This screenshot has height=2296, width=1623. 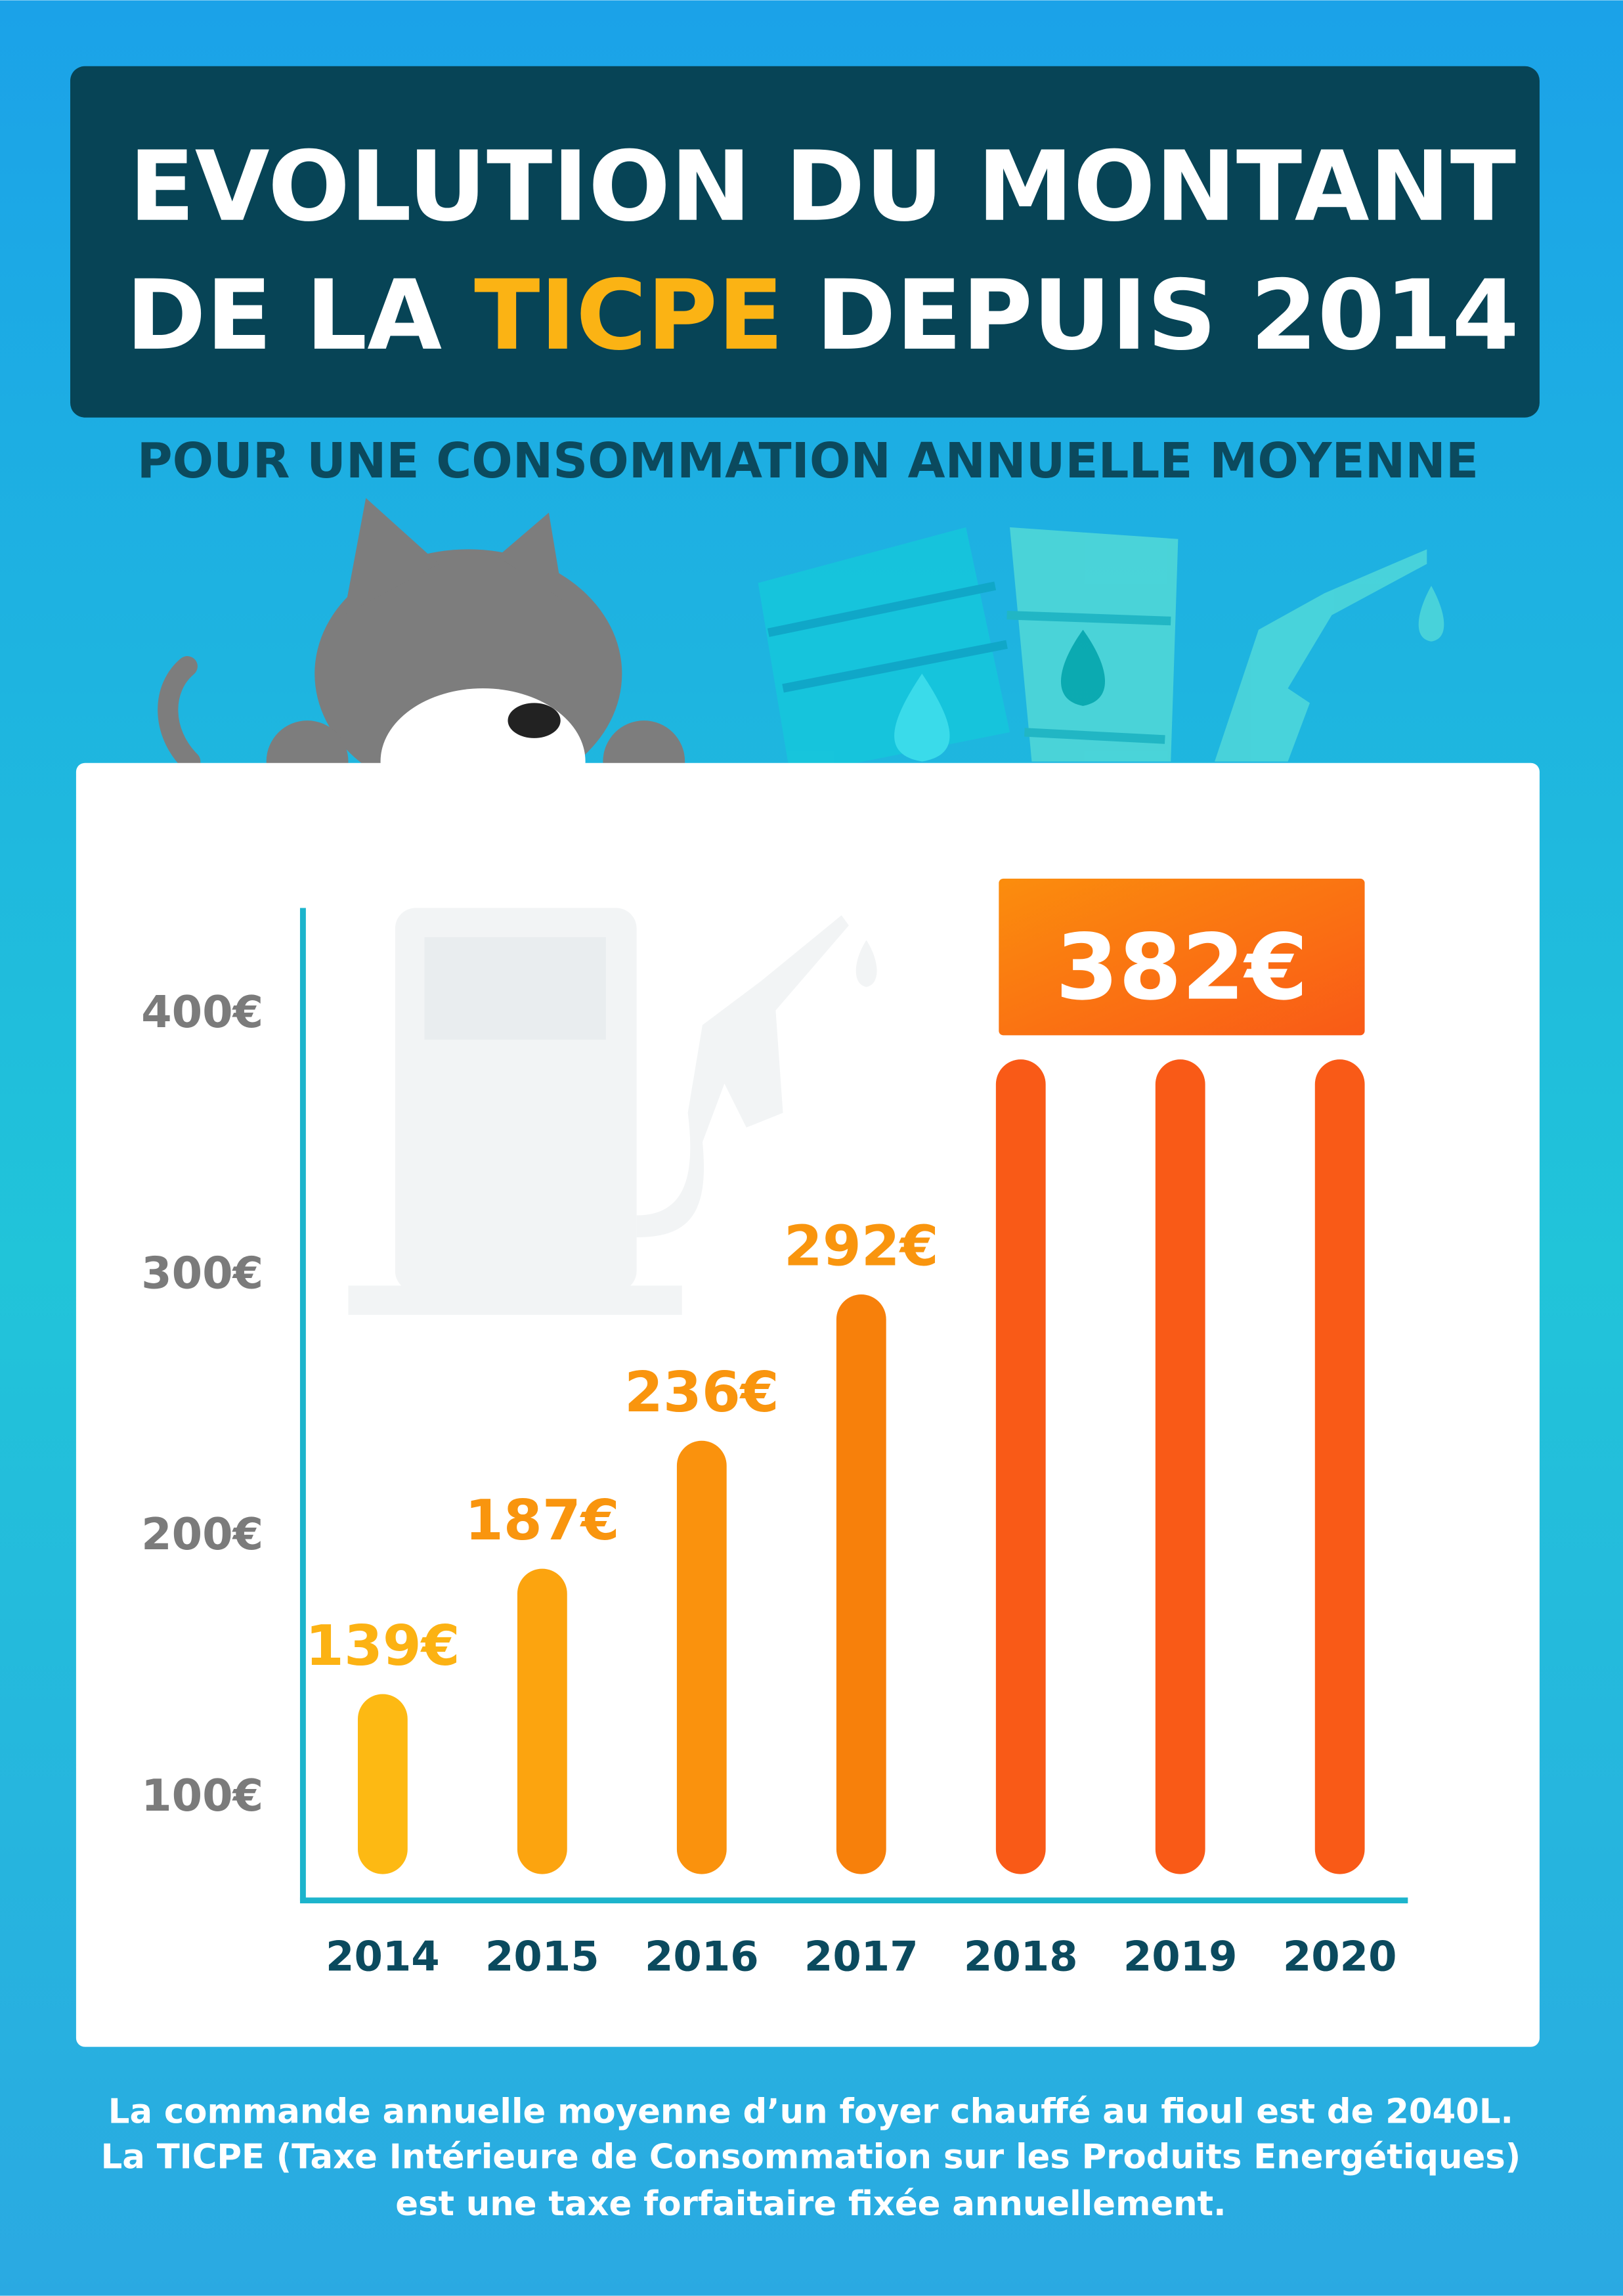 I want to click on subtitle: POUR UNE CONSOMMATION ANNUELLE MOYENNE, so click(x=808, y=461).